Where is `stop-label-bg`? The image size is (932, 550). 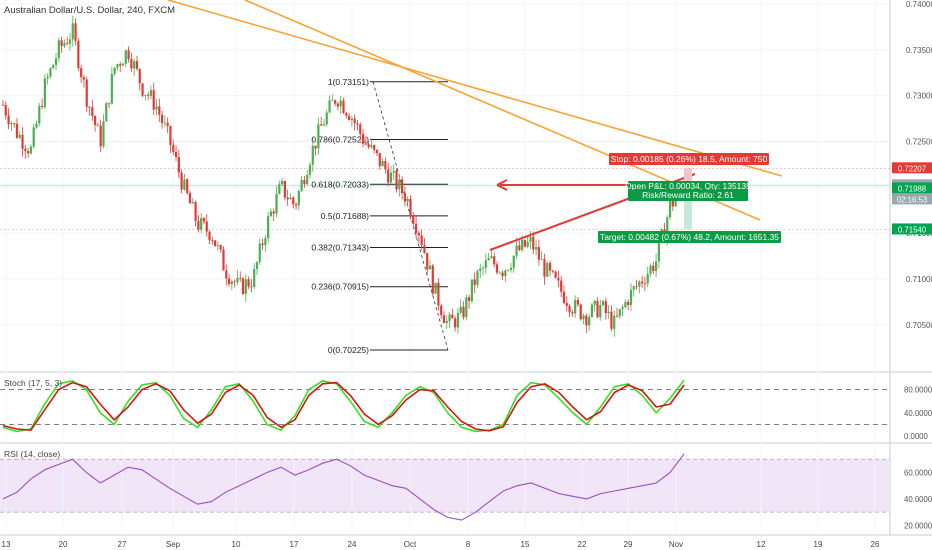
stop-label-bg is located at coordinates (689, 159).